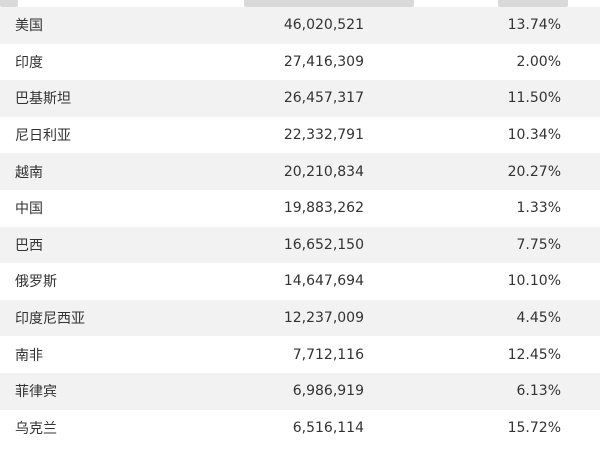  I want to click on table-row: 俄罗斯 14,647,694 10.10%, so click(300, 281).